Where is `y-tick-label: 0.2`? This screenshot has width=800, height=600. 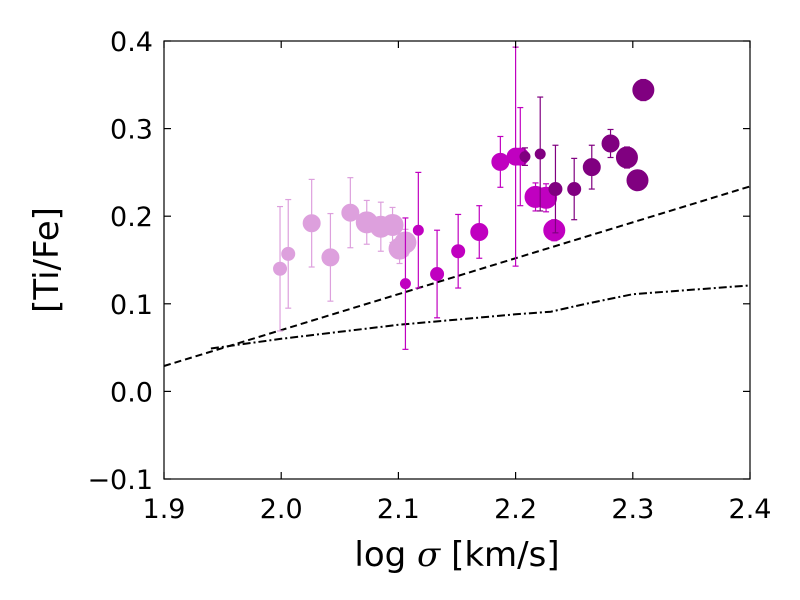
y-tick-label: 0.2 is located at coordinates (131, 217).